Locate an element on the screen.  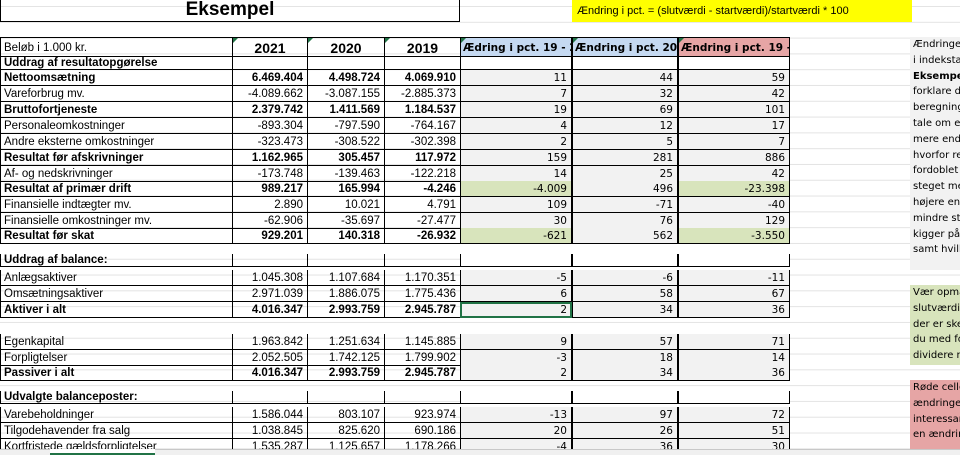
pct-change-cell: 42 is located at coordinates (734, 94).